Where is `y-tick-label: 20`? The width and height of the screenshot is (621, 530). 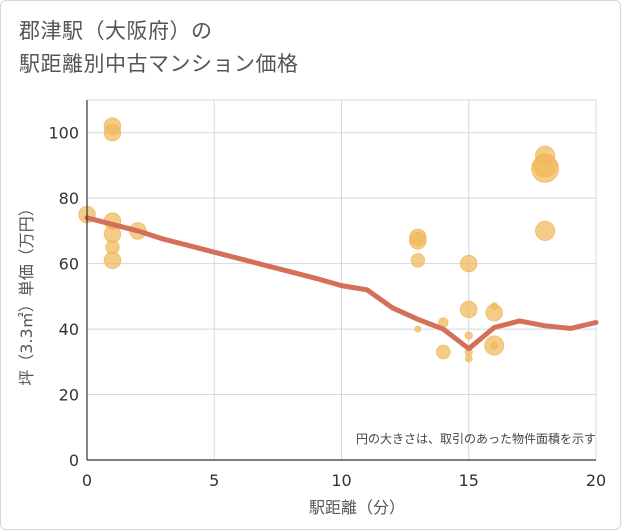 y-tick-label: 20 is located at coordinates (69, 395).